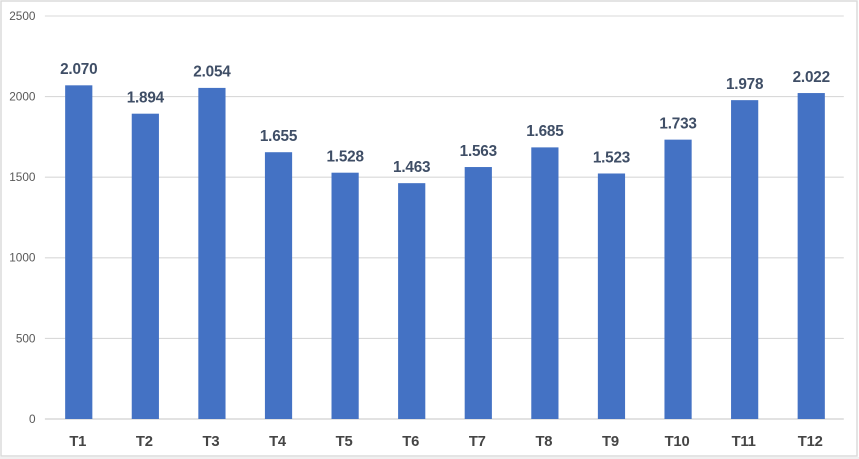 Image resolution: width=859 pixels, height=459 pixels. Describe the element at coordinates (77, 442) in the screenshot. I see `svg-text: T1` at that location.